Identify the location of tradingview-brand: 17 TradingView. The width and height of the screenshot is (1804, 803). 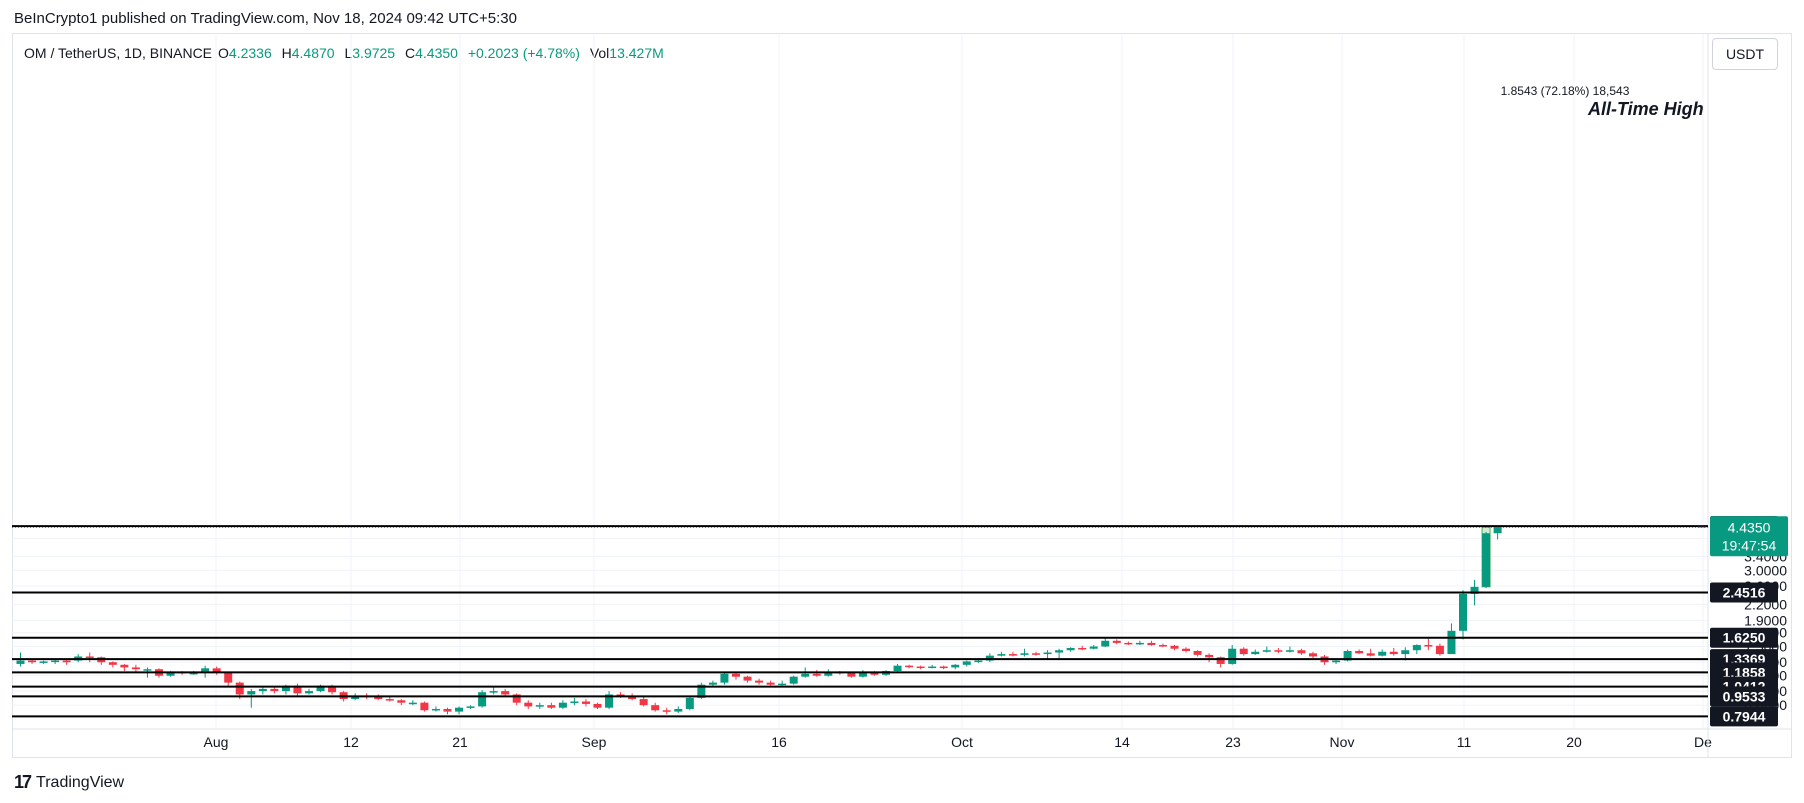
(69, 782).